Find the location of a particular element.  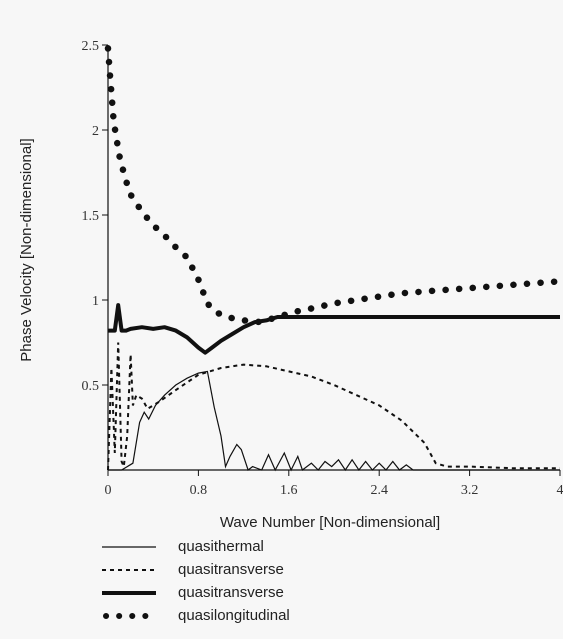

y-axis-title: Phase Velocity [Non-dimensional] is located at coordinates (26, 249).